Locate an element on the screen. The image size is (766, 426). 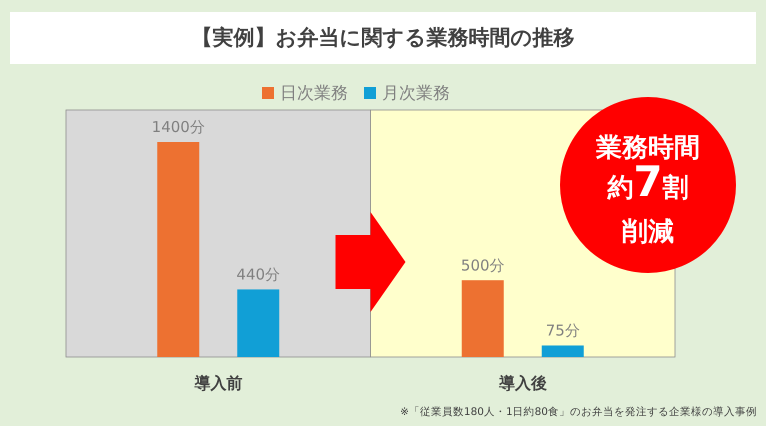
chart-title: 【実例】お弁当に関する業務時間の推移 is located at coordinates (383, 38).